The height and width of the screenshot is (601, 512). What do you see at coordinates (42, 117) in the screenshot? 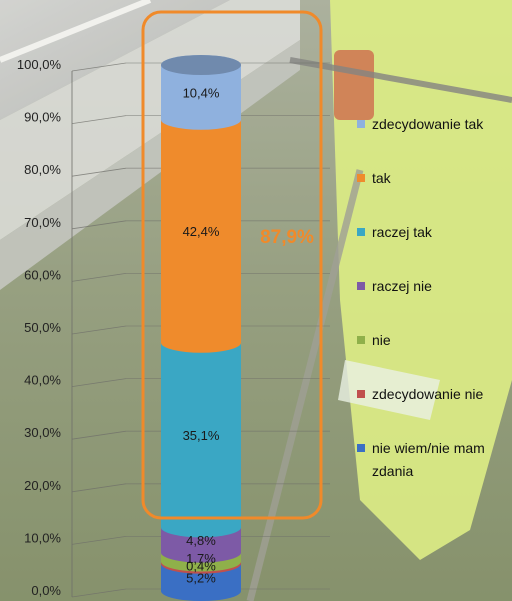
I see `y-tick-label: 90,0%` at bounding box center [42, 117].